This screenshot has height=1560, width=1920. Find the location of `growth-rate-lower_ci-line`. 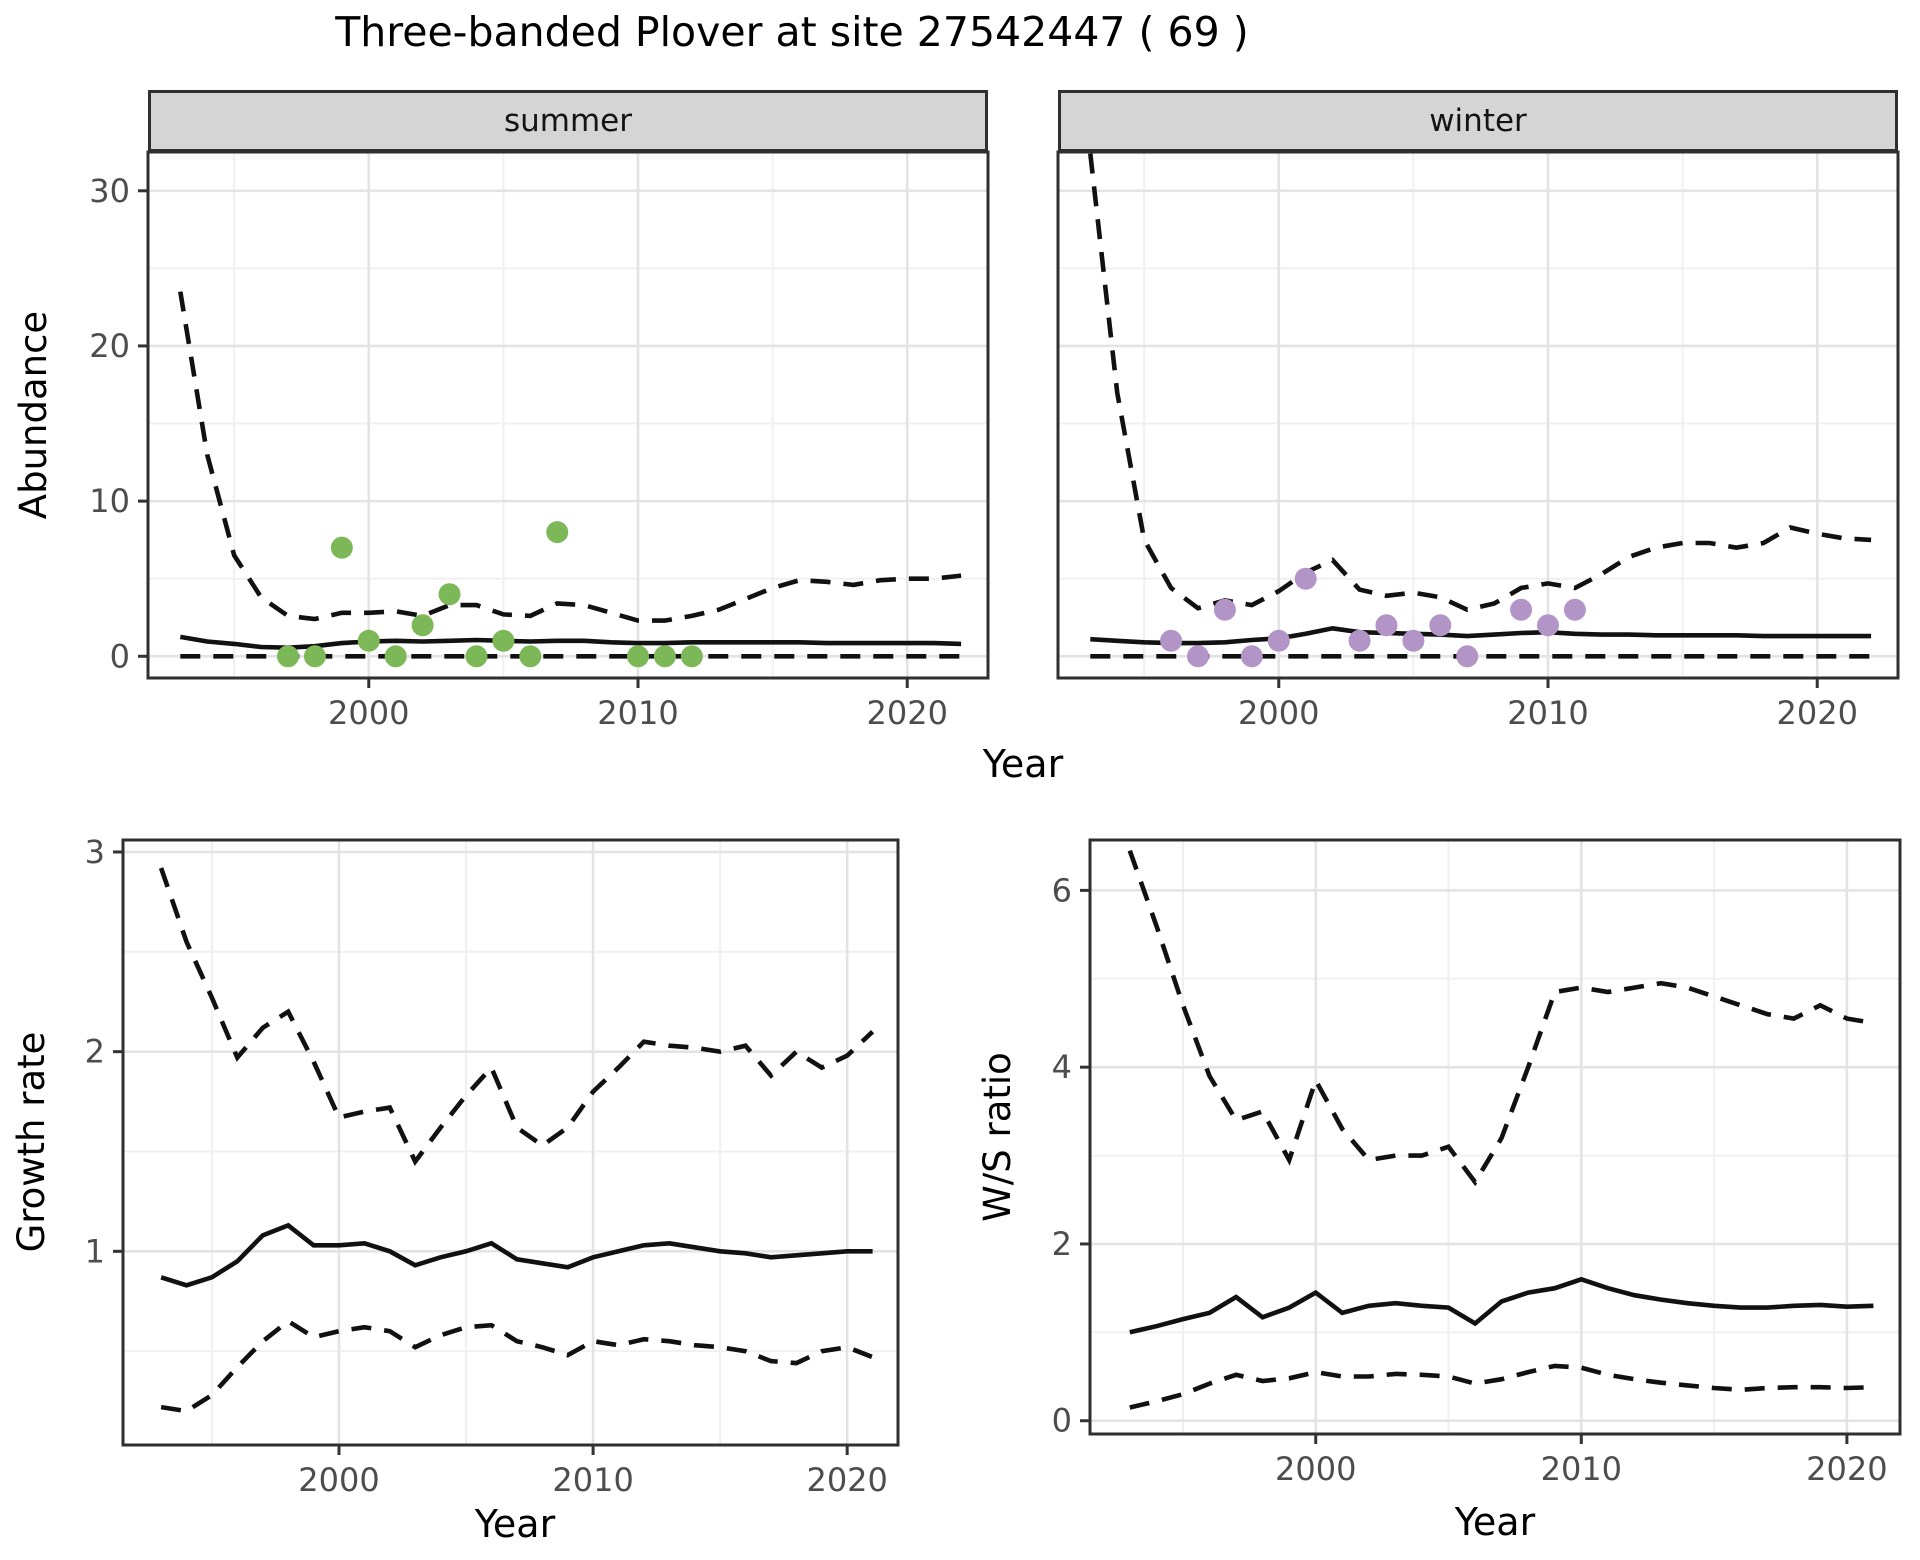

growth-rate-lower_ci-line is located at coordinates (517, 1366).